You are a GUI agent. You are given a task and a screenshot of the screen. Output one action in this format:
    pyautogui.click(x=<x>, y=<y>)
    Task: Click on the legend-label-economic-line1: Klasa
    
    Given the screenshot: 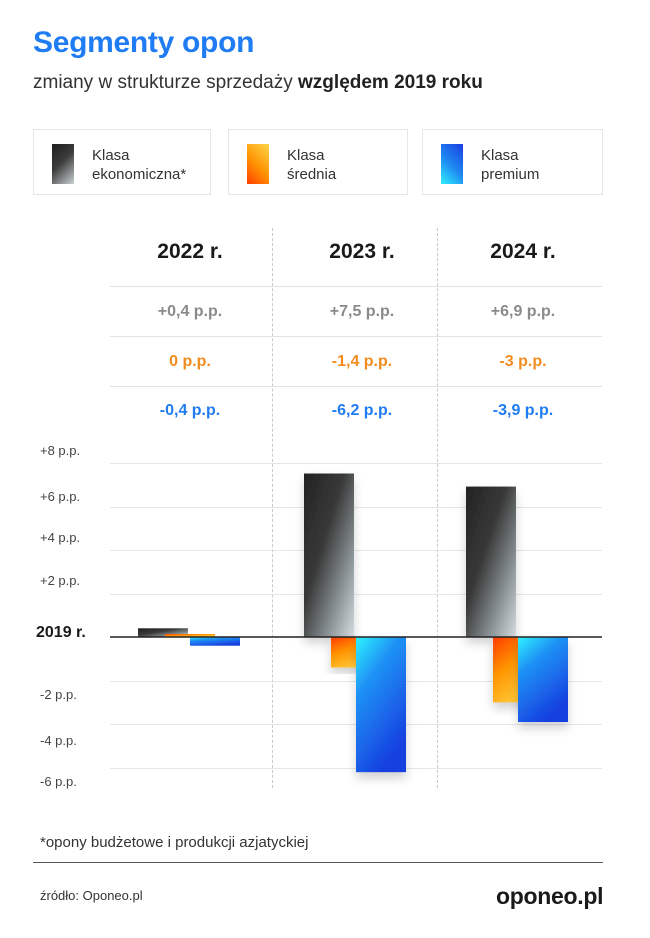 What is the action you would take?
    pyautogui.click(x=111, y=155)
    